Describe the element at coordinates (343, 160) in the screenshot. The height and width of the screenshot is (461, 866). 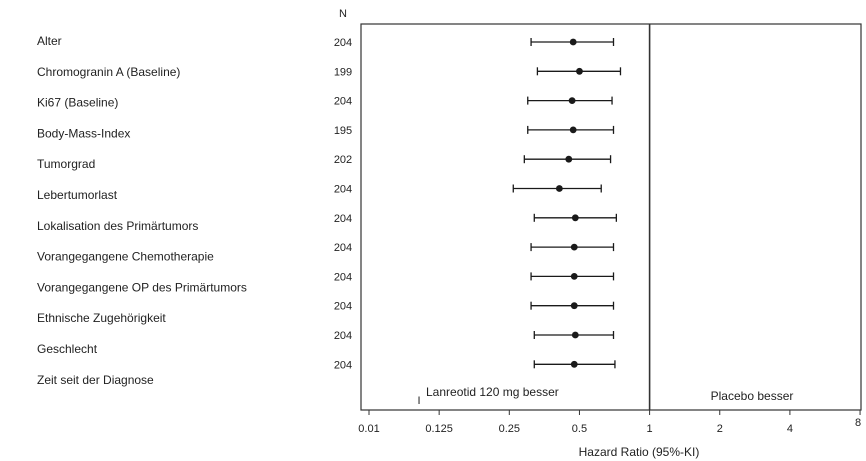
I see `n-value: 202` at that location.